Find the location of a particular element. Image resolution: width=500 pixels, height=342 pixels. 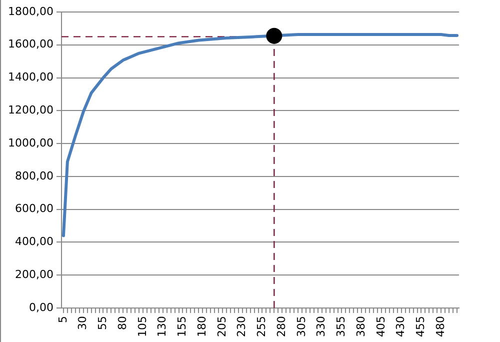

x-tick-label: 105 is located at coordinates (142, 327).